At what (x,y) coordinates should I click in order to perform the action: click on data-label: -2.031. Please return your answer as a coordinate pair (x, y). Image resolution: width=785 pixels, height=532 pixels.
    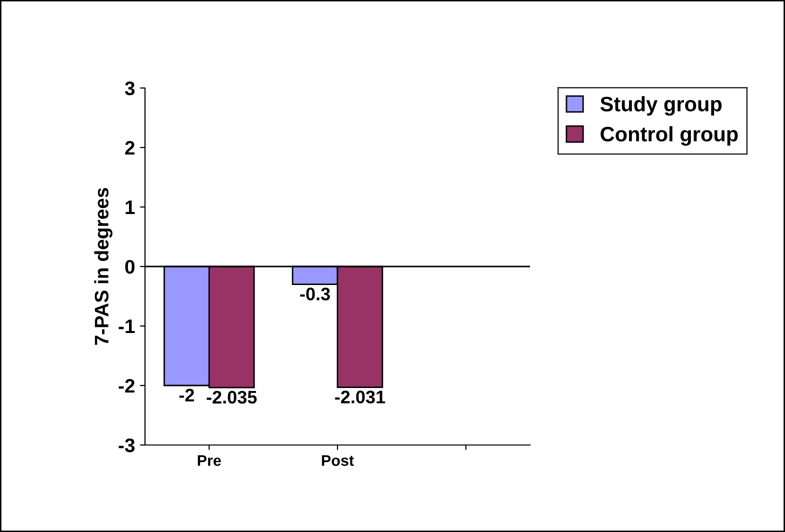
    Looking at the image, I should click on (360, 397).